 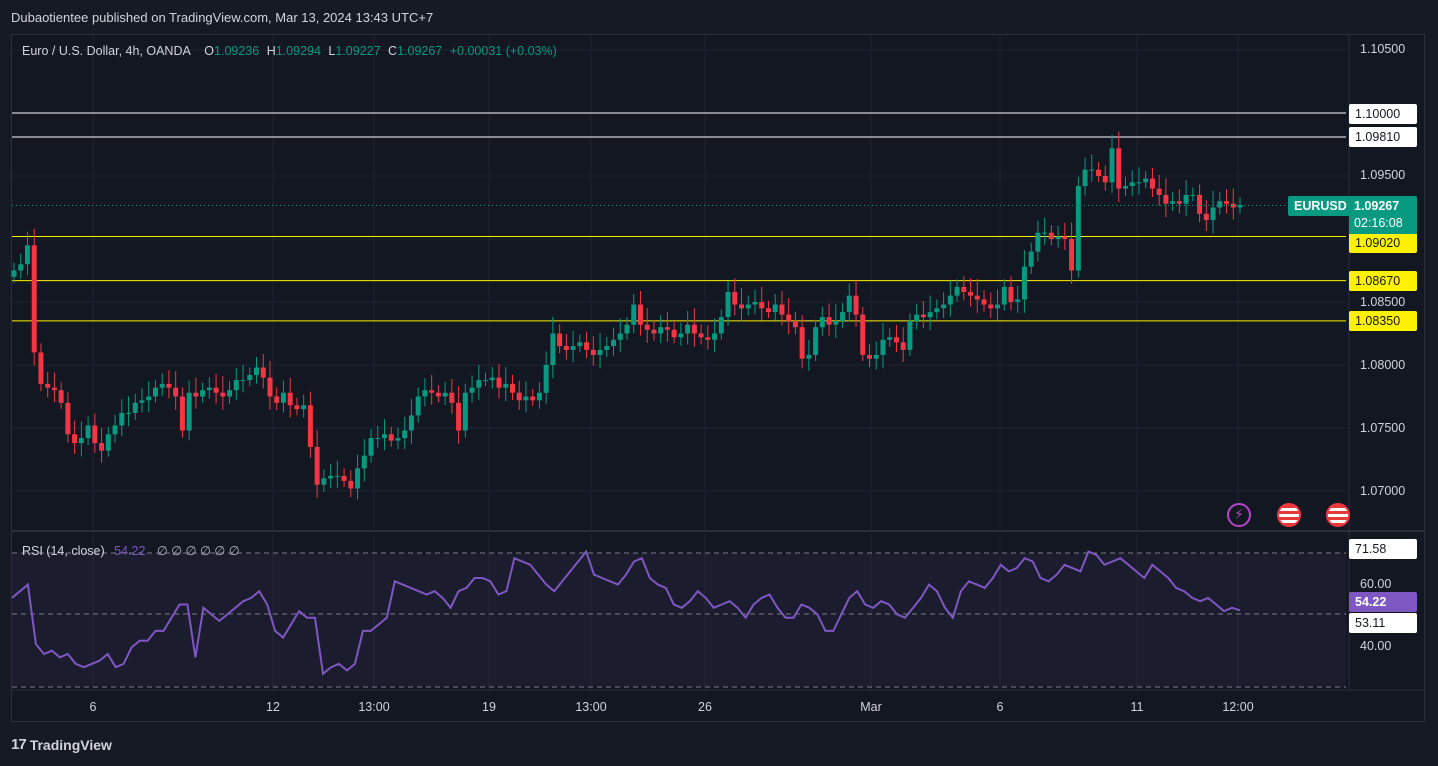 I want to click on symbol-title: Euro / U.S. Dollar, 4h, OANDA, so click(x=106, y=51).